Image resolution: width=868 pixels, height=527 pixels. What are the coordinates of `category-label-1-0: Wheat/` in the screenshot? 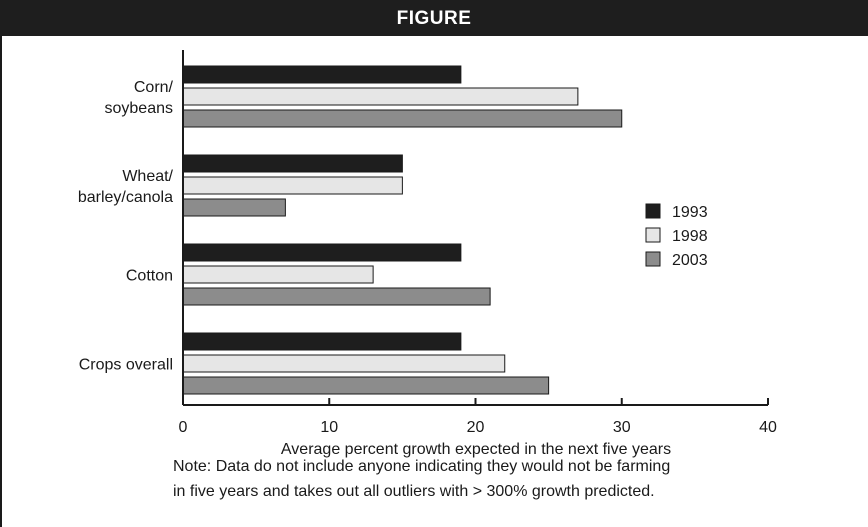 It's located at (147, 176).